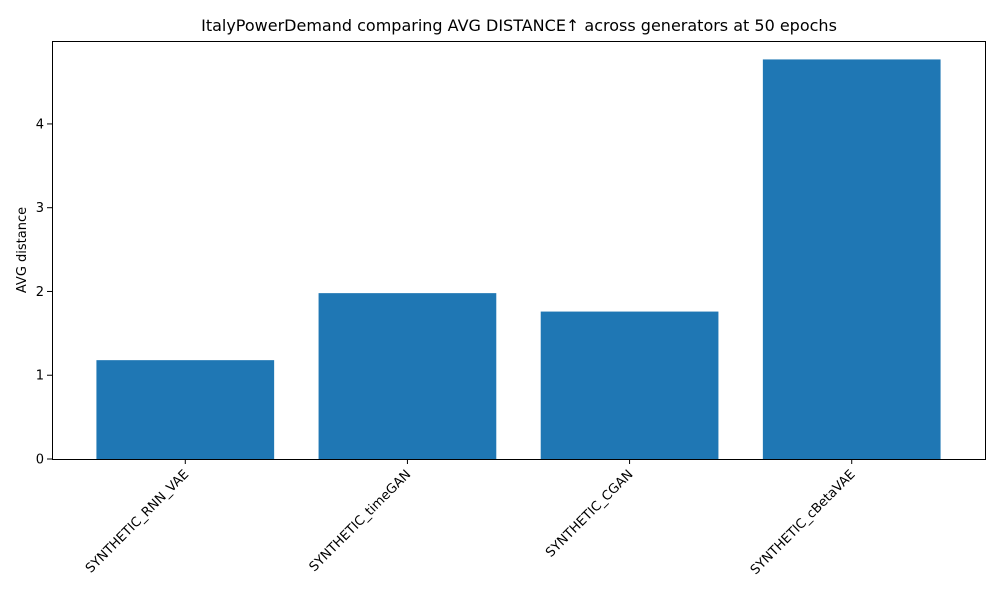  I want to click on y-axis-label: AVG distance, so click(22, 250).